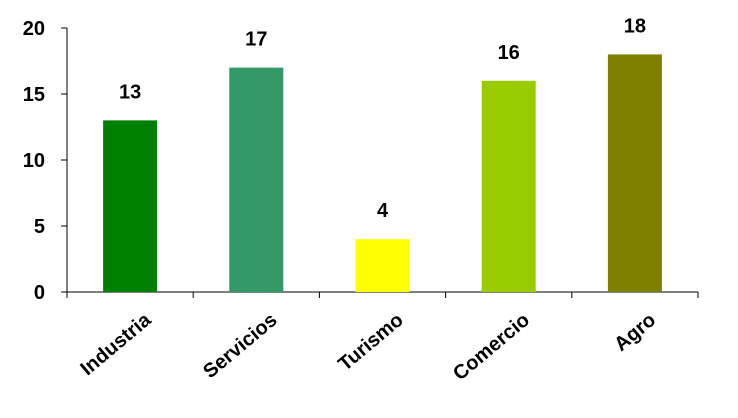  Describe the element at coordinates (240, 346) in the screenshot. I see `category-label-servicios: Servicios` at that location.